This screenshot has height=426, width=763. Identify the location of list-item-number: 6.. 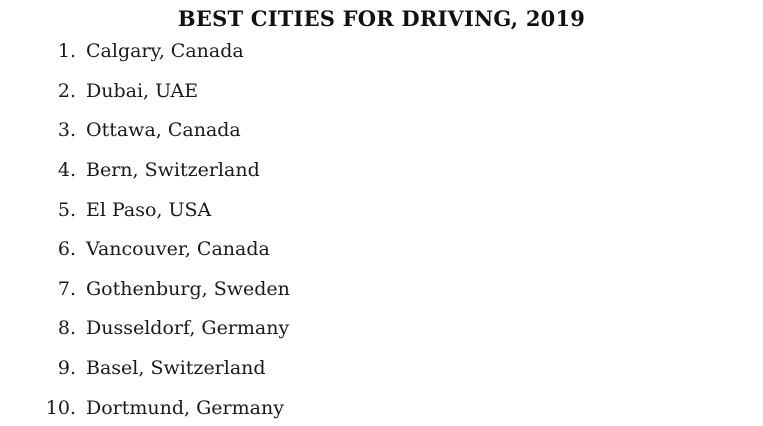
(66, 249).